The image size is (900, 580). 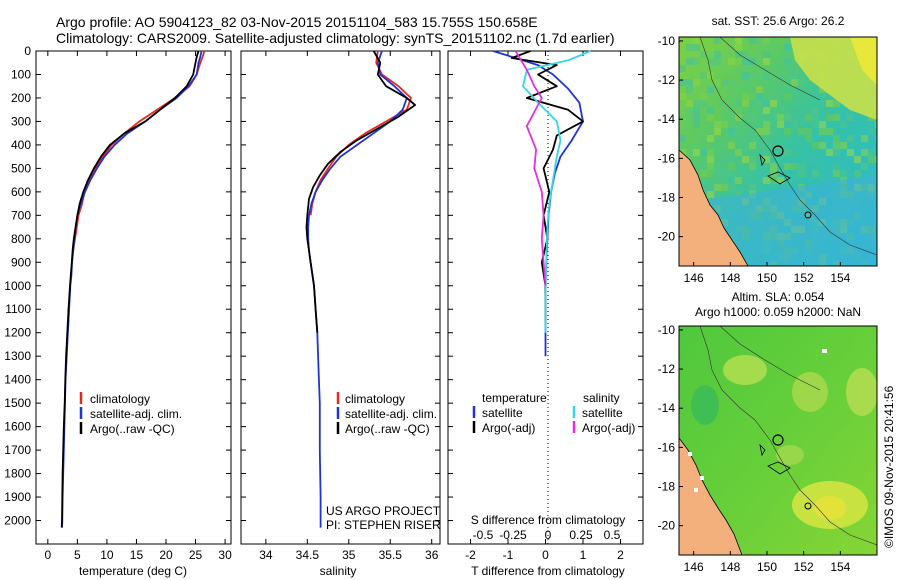 I want to click on map-lat-label: -10, so click(x=667, y=41).